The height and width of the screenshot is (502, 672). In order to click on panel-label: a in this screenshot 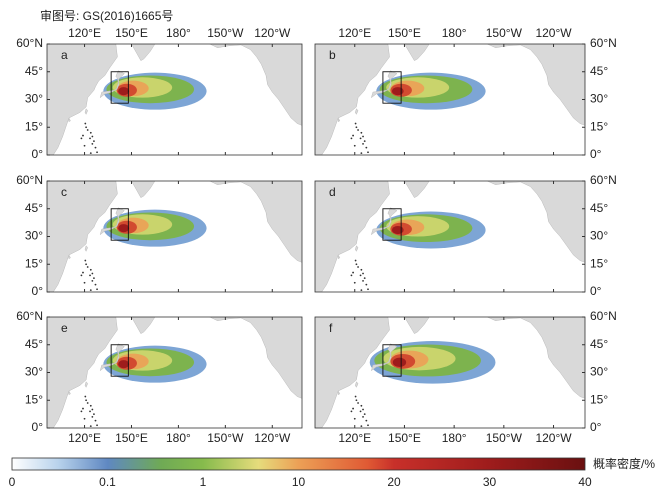, I will do `click(64, 55)`.